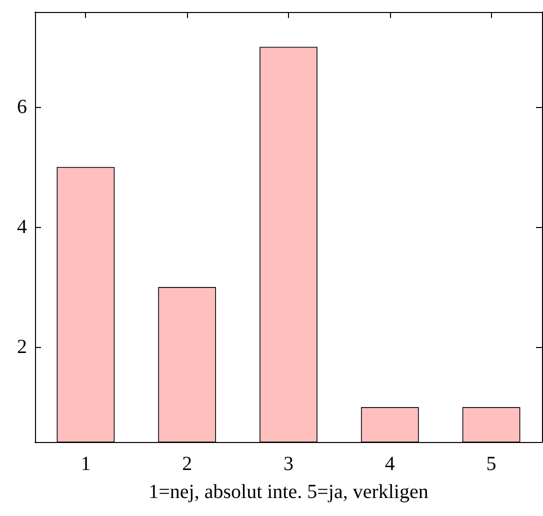 The image size is (543, 516). Describe the element at coordinates (22, 107) in the screenshot. I see `y-tick-label: 6` at that location.